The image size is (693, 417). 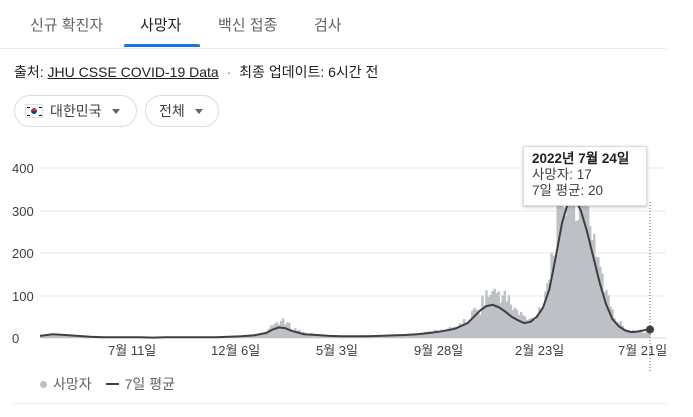 I want to click on tab-new-cases: 신규 확진자, so click(x=67, y=25).